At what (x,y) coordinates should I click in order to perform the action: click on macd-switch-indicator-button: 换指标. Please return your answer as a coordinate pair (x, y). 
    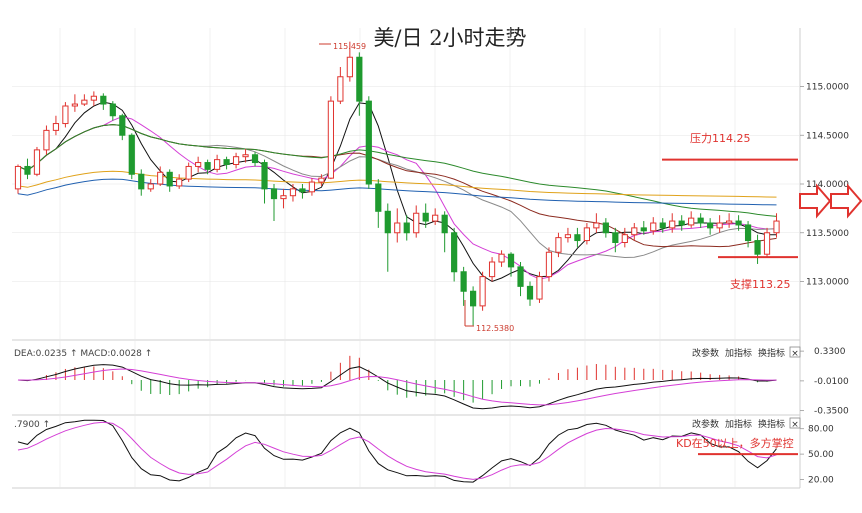
    Looking at the image, I should click on (771, 353).